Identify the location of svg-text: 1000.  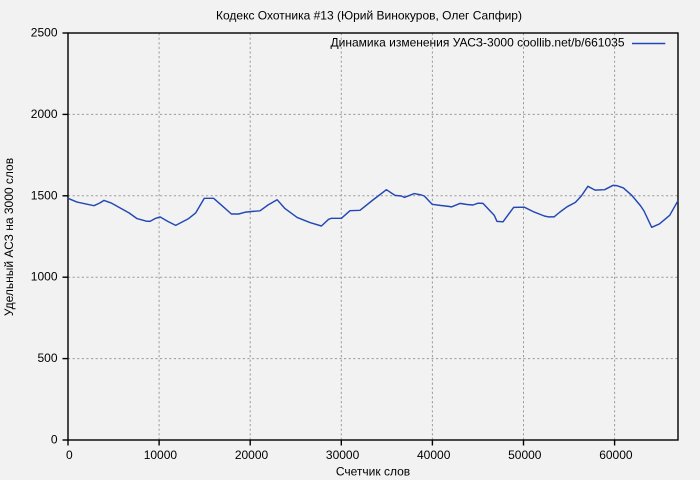
(44, 277).